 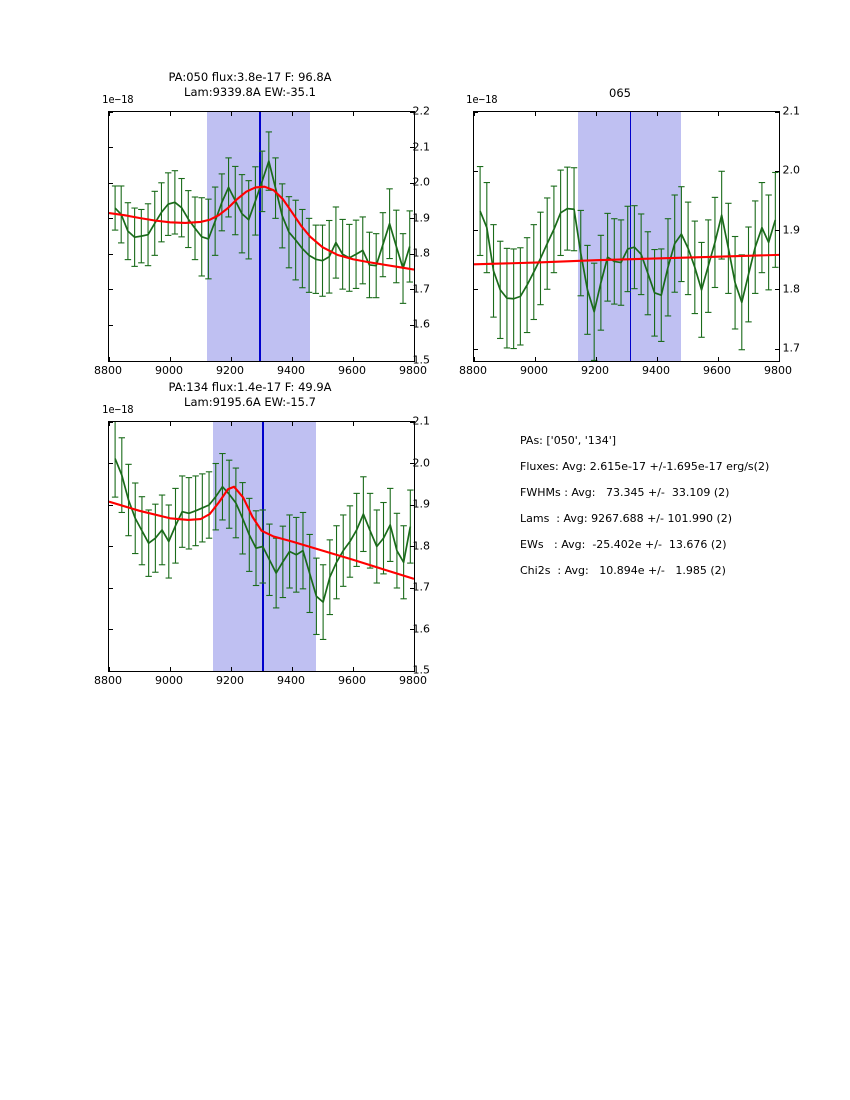 What do you see at coordinates (118, 410) in the screenshot?
I see `y-offset-label-pa134: 1e−18` at bounding box center [118, 410].